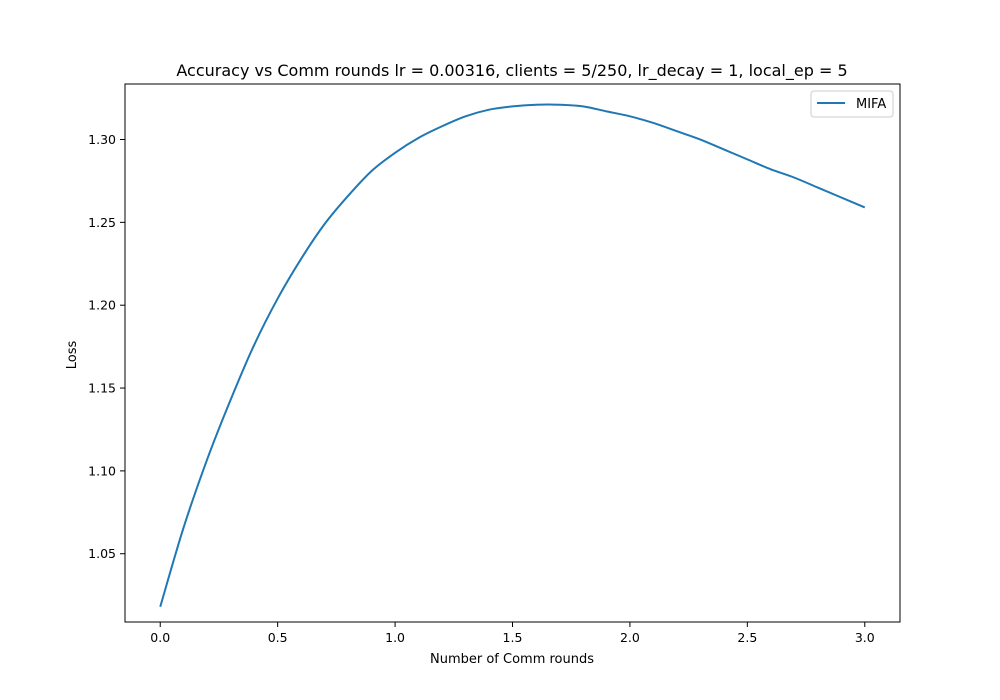 The width and height of the screenshot is (1000, 700). I want to click on y-tick-label: 1.25, so click(102, 222).